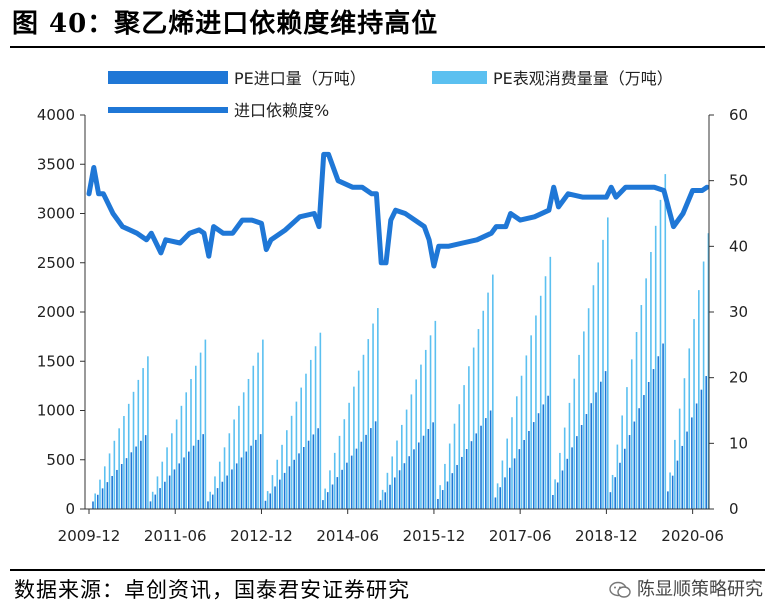 The width and height of the screenshot is (775, 614). Describe the element at coordinates (738, 181) in the screenshot. I see `y-right-tick-label: 50` at that location.